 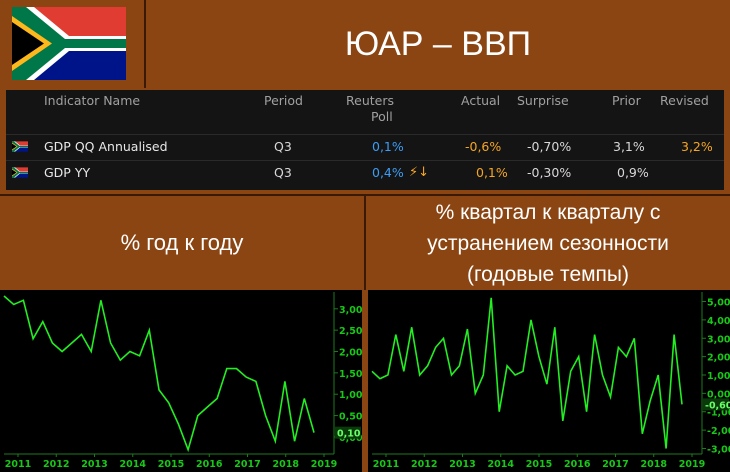 What do you see at coordinates (388, 146) in the screenshot?
I see `row-poll: 0,1%` at bounding box center [388, 146].